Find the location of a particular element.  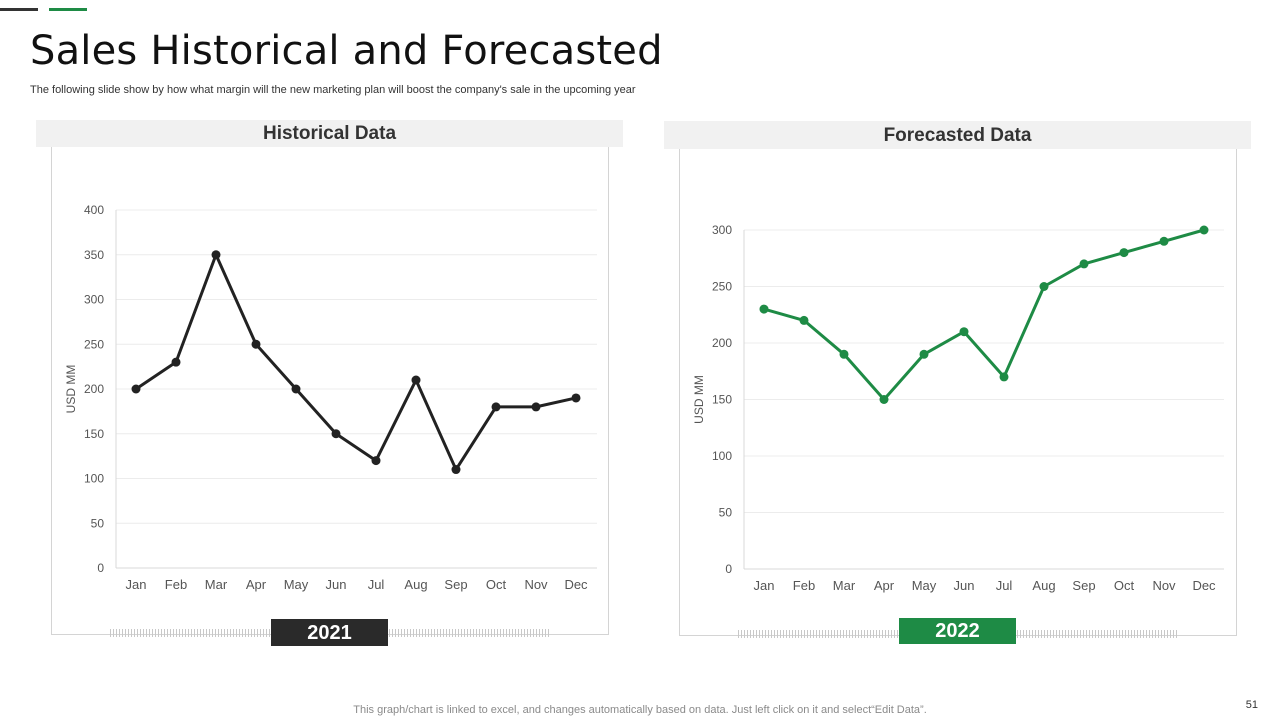

historical-x-tick-label: Jul is located at coordinates (376, 584).